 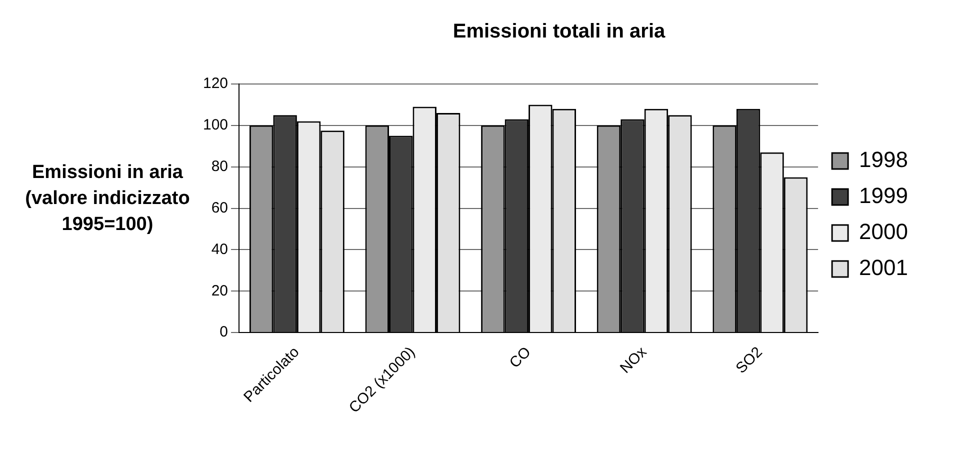 What do you see at coordinates (107, 199) in the screenshot?
I see `y-axis-title: Emissioni in aria (valore indicizzato 1995=100)` at bounding box center [107, 199].